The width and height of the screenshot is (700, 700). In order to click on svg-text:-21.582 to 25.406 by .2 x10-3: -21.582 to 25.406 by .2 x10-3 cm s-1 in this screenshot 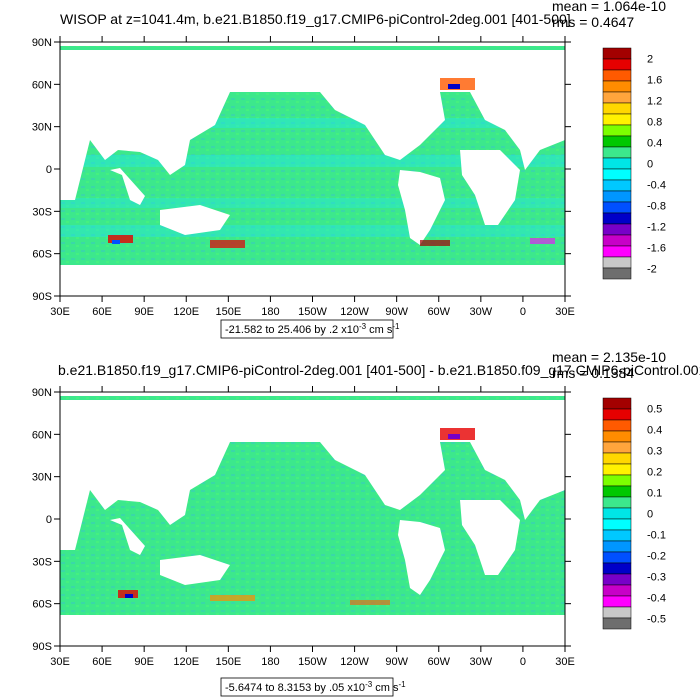, I will do `click(312, 329)`.